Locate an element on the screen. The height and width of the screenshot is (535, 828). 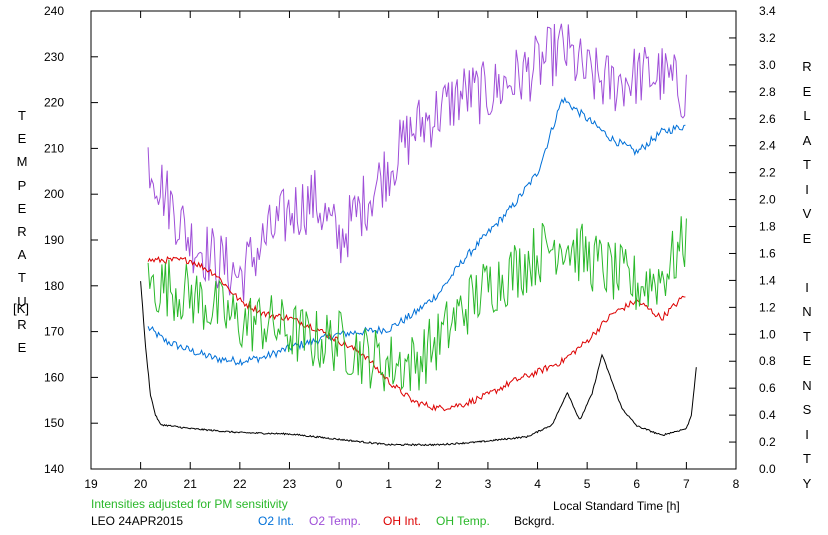
x-tick-label: 8 is located at coordinates (736, 484).